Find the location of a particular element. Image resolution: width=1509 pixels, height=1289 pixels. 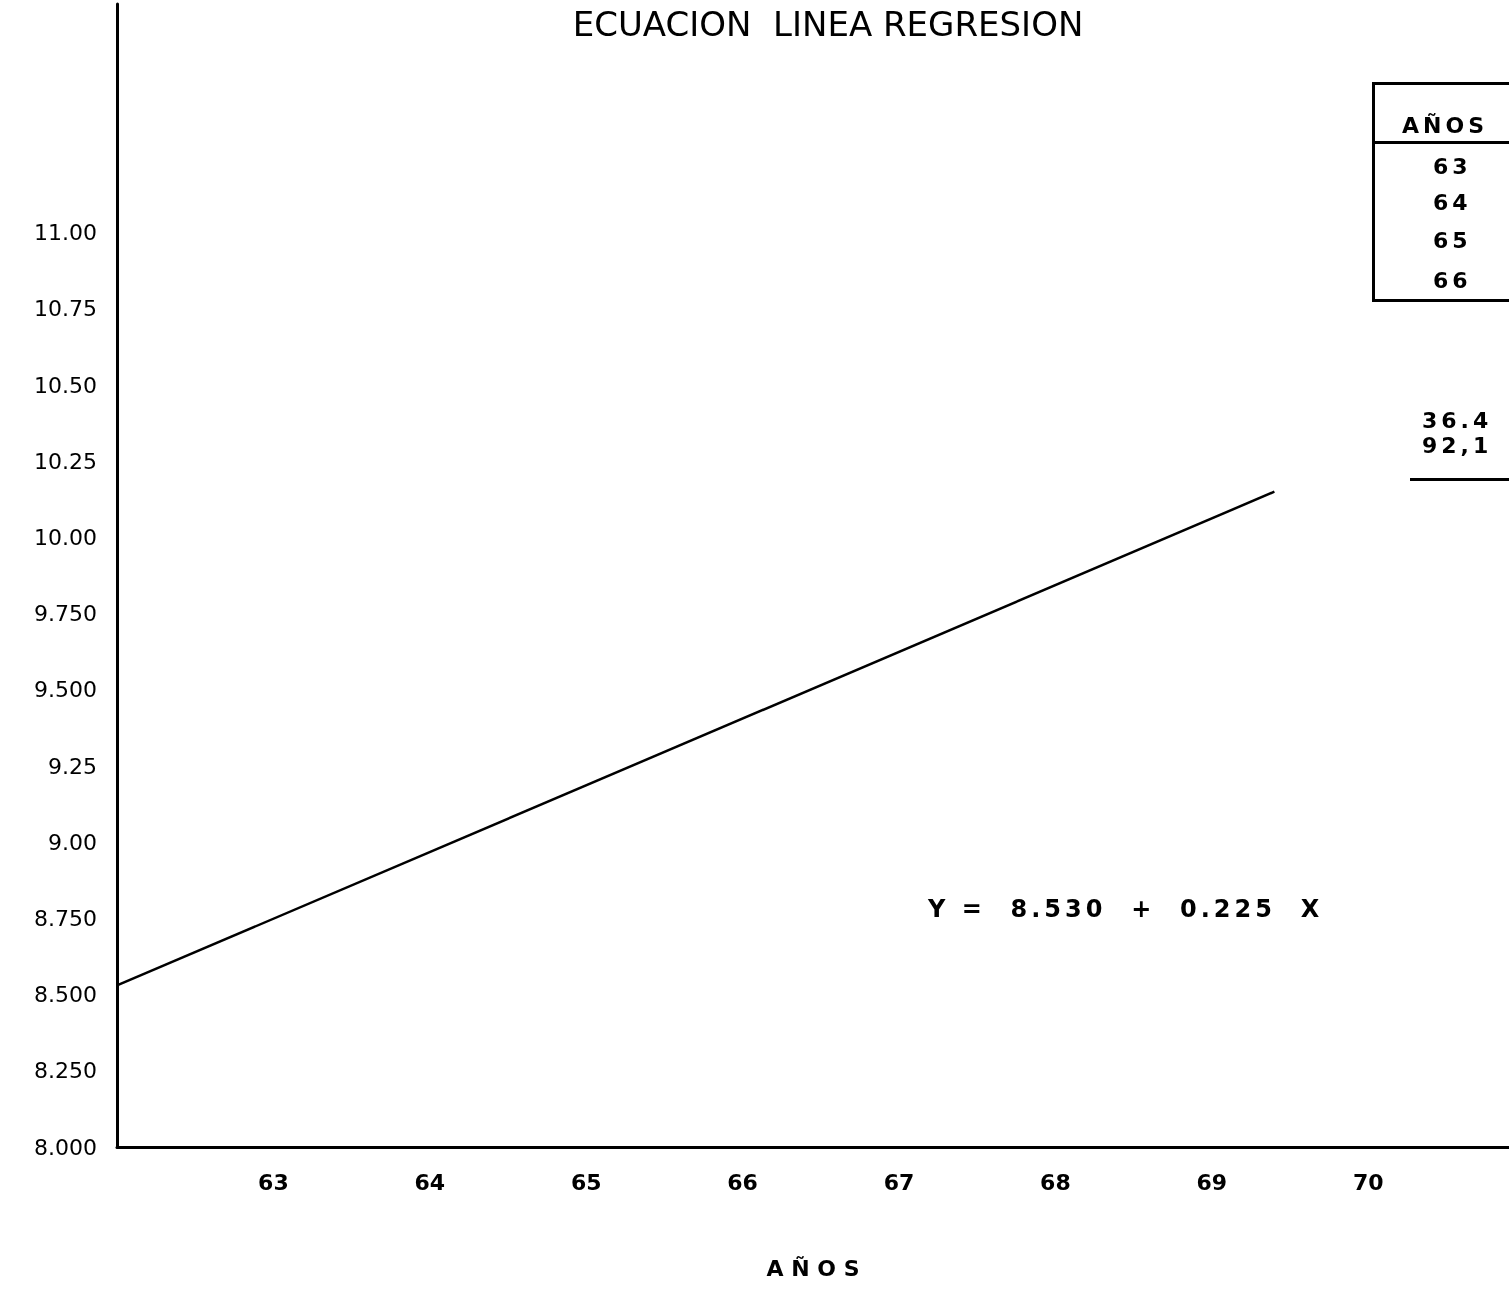

y-tick-label: 10.75 is located at coordinates (65, 309).